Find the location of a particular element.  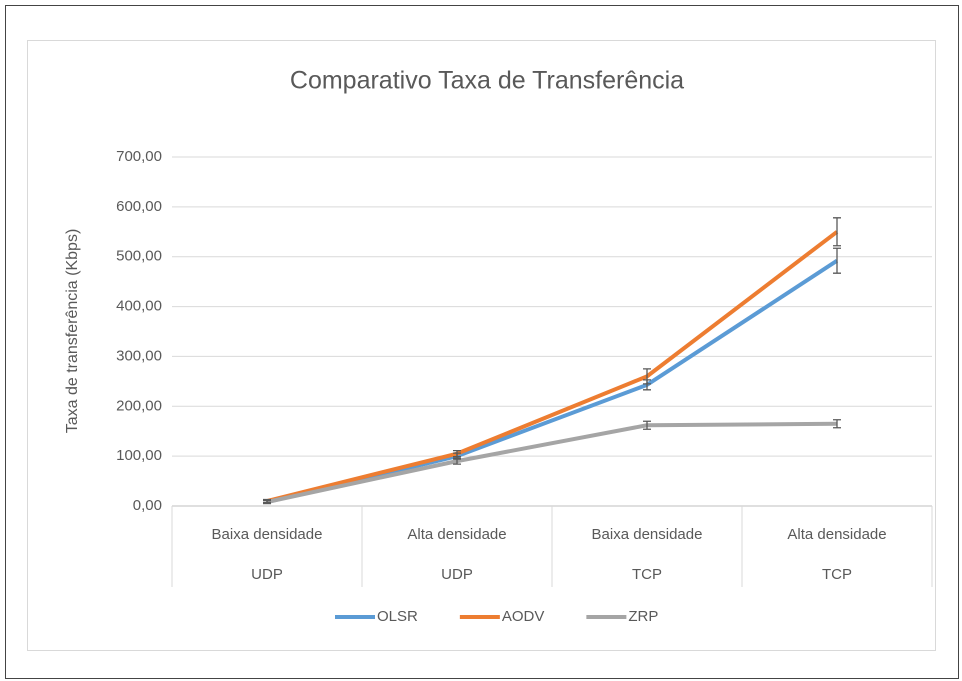

y-tick-label: 300,00 is located at coordinates (139, 355).